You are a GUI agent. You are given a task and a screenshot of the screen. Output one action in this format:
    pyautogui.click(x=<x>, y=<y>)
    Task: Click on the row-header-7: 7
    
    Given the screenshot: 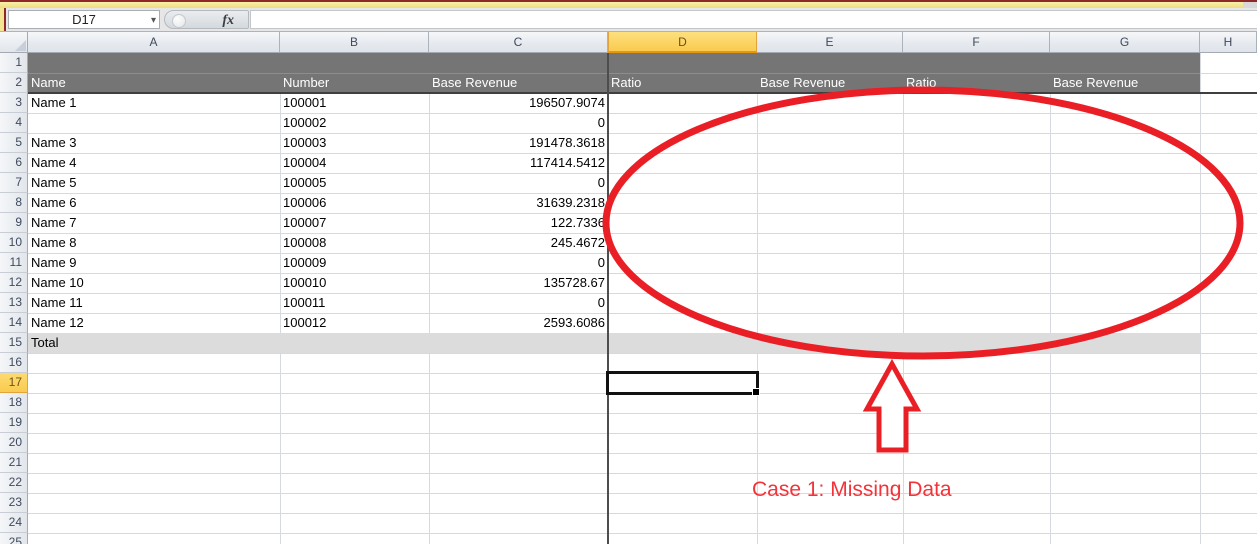 What is the action you would take?
    pyautogui.click(x=14, y=183)
    